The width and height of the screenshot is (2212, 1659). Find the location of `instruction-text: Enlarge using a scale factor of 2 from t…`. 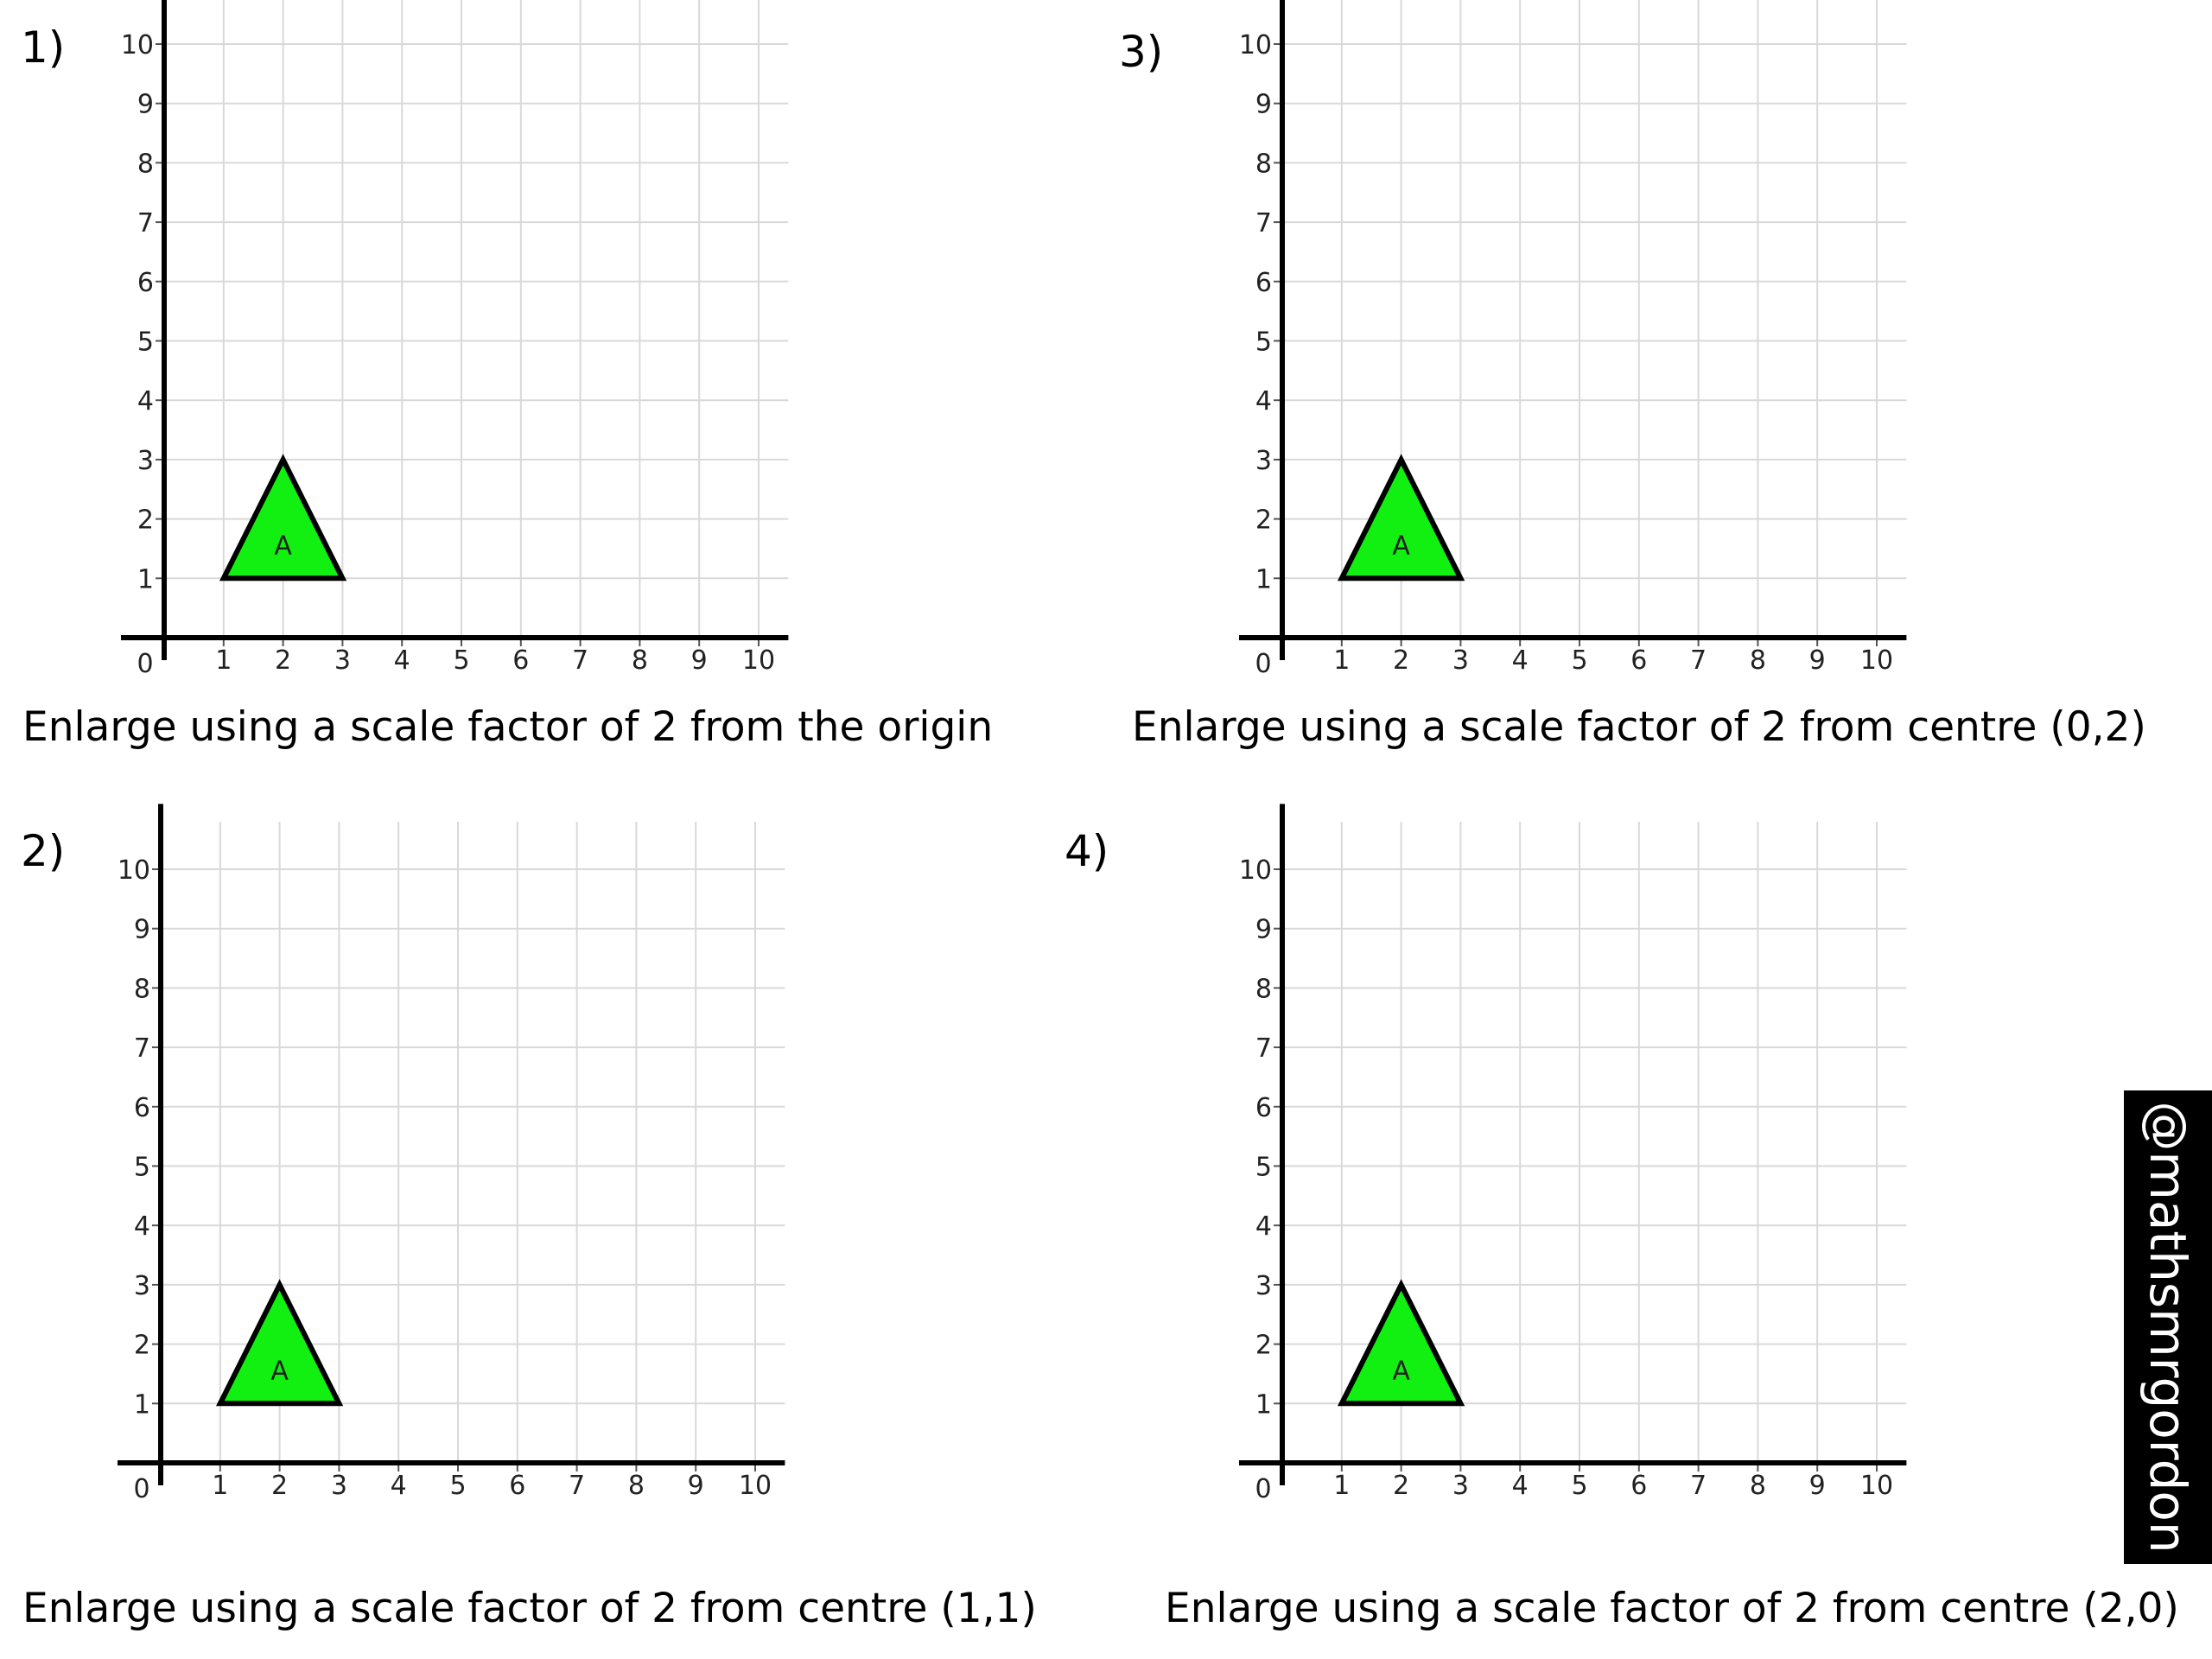

instruction-text: Enlarge using a scale factor of 2 from t… is located at coordinates (508, 727).